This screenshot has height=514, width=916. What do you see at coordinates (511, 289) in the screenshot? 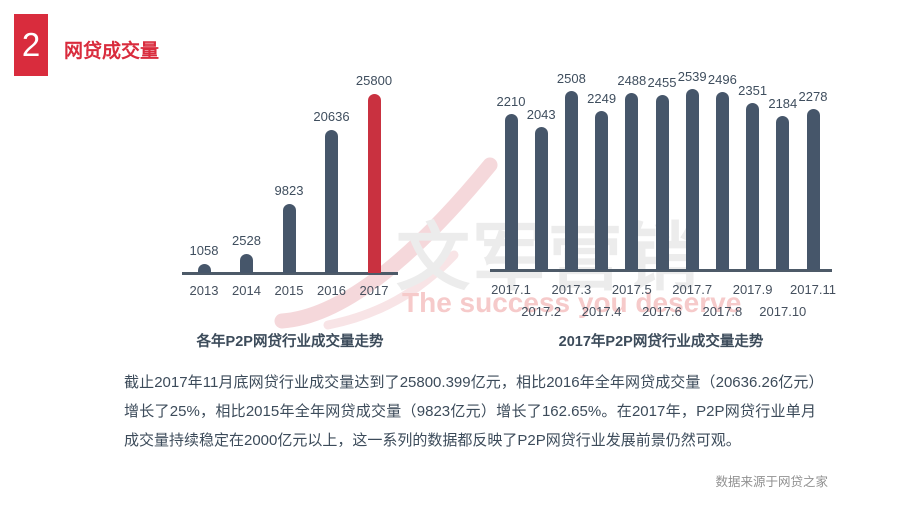
I see `x-axis-label: 2017.1` at bounding box center [511, 289].